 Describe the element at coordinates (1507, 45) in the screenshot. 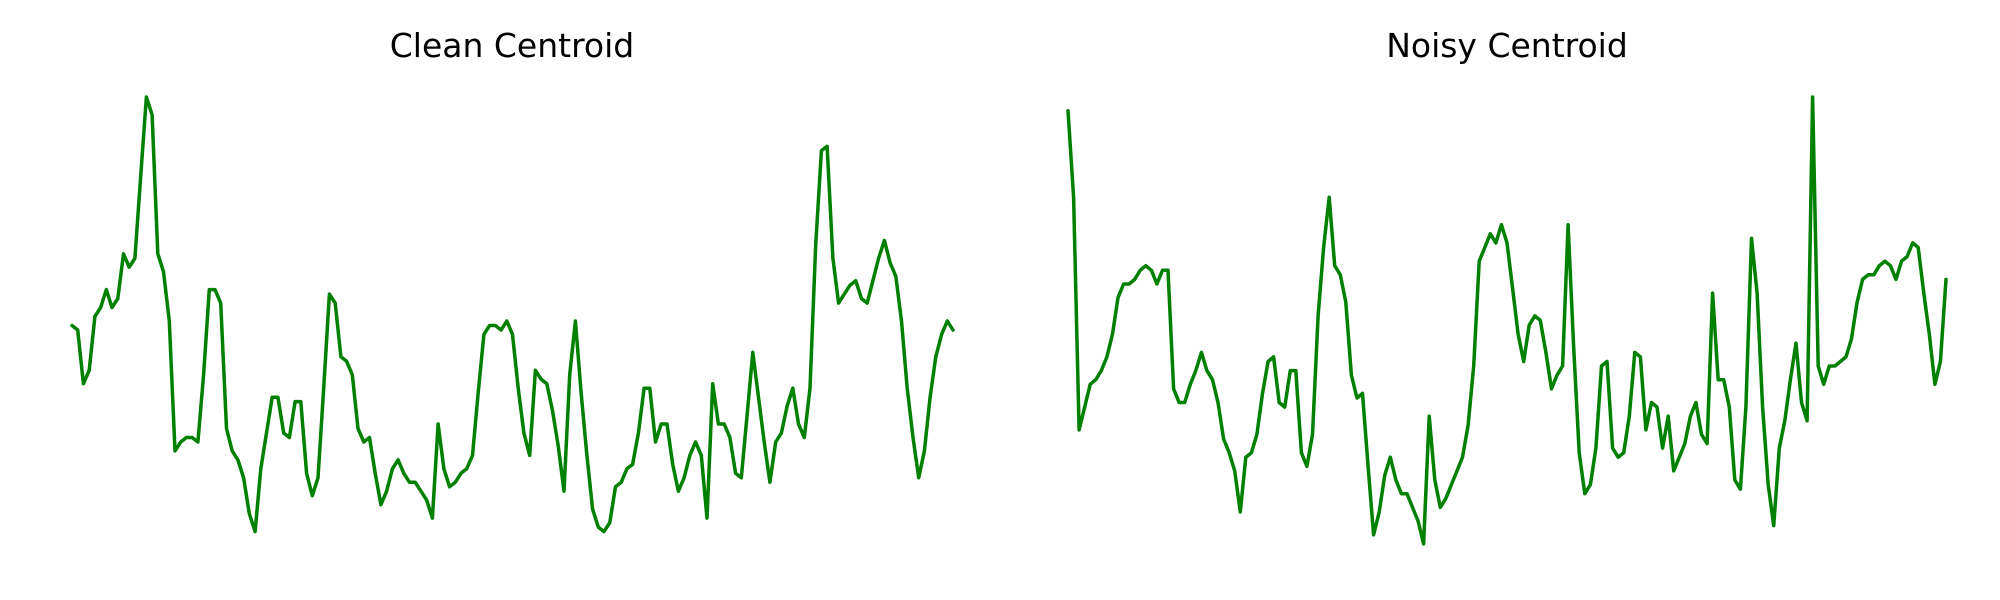

I see `chart-title: Noisy Centroid` at that location.